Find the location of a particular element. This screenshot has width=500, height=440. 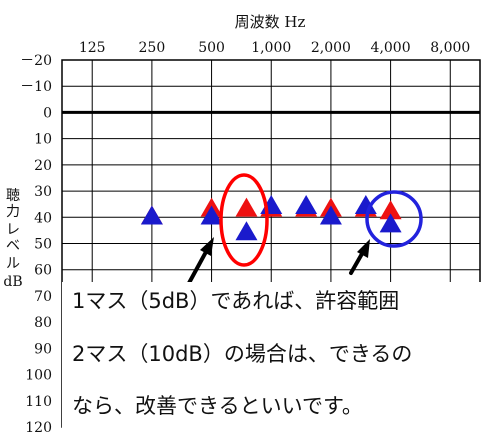

highlight-circle-blue is located at coordinates (394, 219).